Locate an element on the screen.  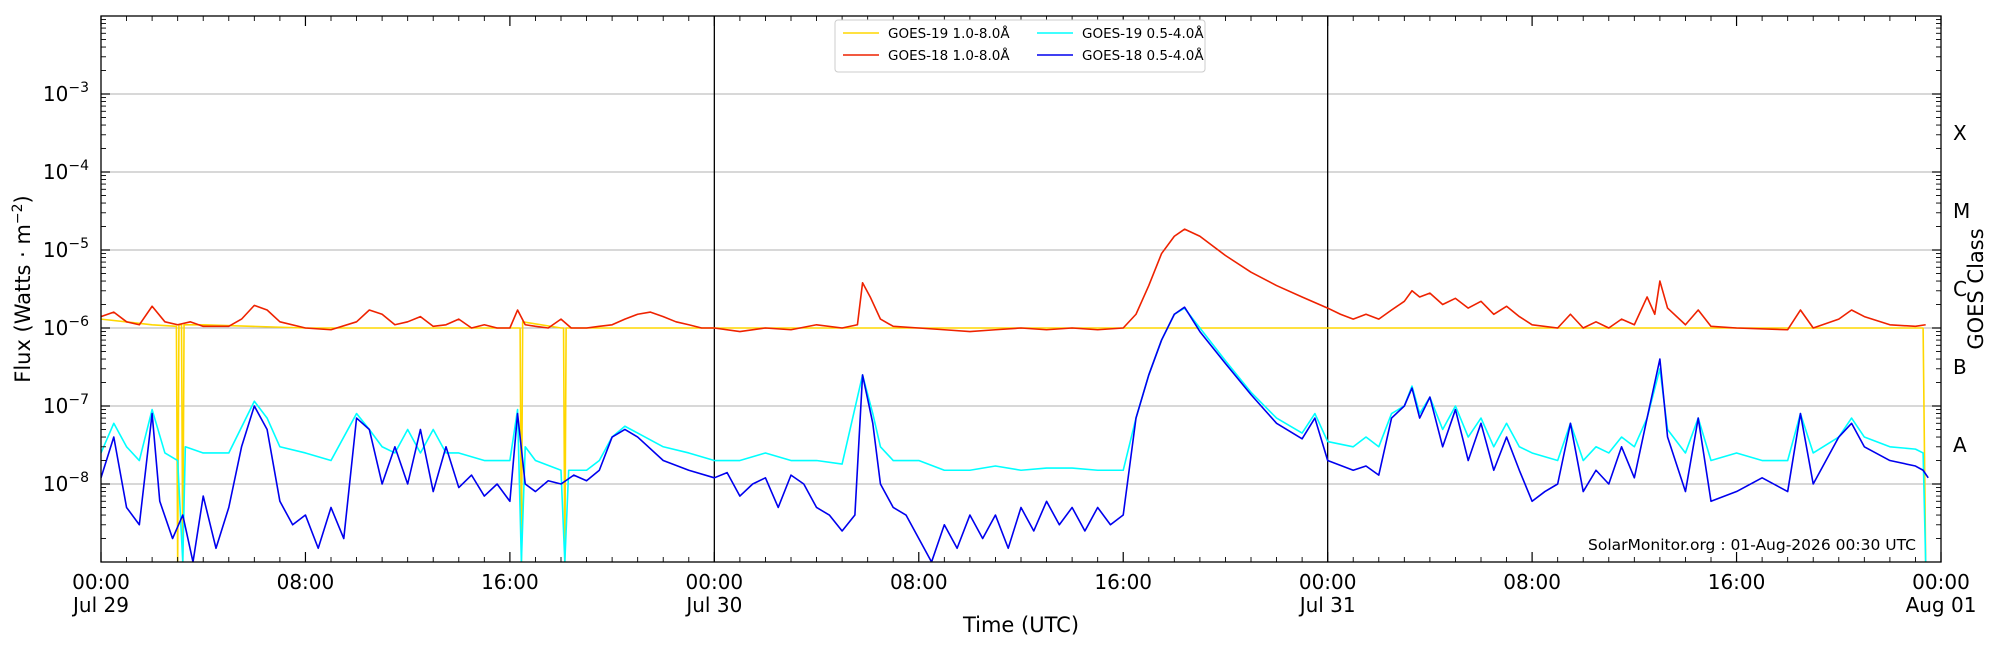
y-tick-label: 10⁻⁵ is located at coordinates (66, 249).